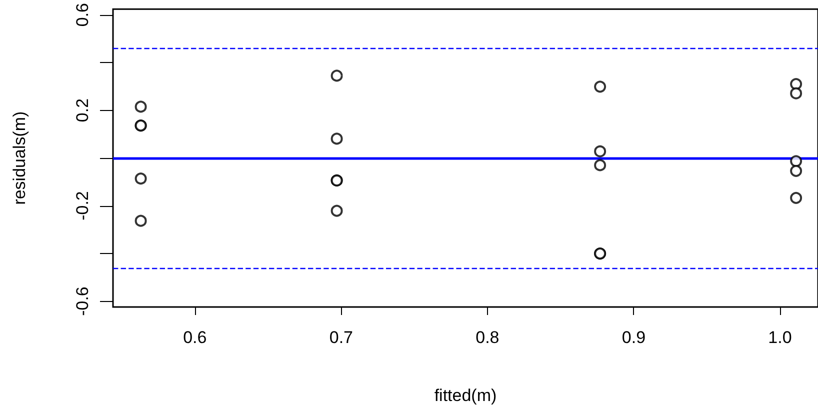  Describe the element at coordinates (341, 337) in the screenshot. I see `x-tick-label: 0.7` at that location.